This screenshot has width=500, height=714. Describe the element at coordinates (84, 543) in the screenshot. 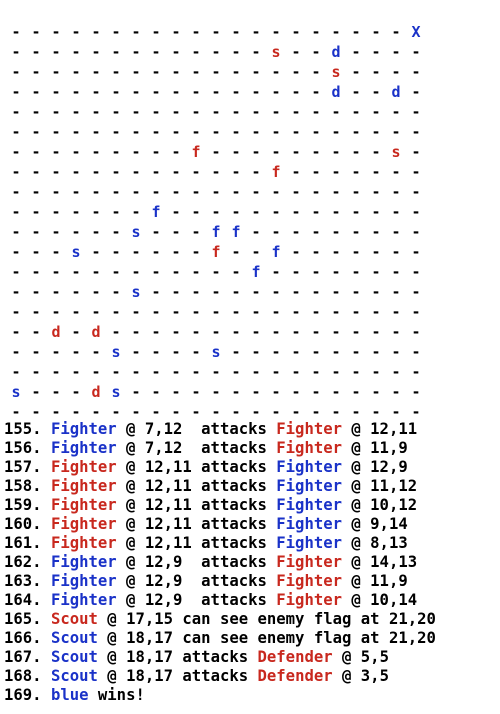

I see `log-unit-red: Fighter` at that location.